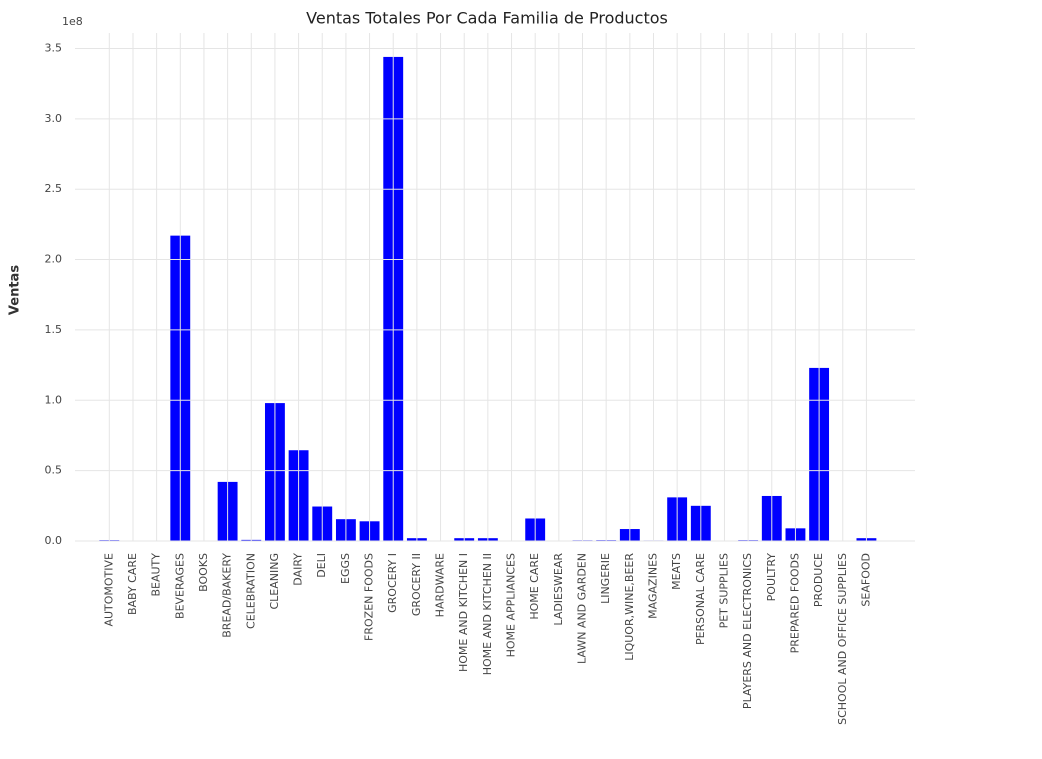 The width and height of the screenshot is (1042, 759). I want to click on x-tick-label: AUTOMOTIVE, so click(108, 590).